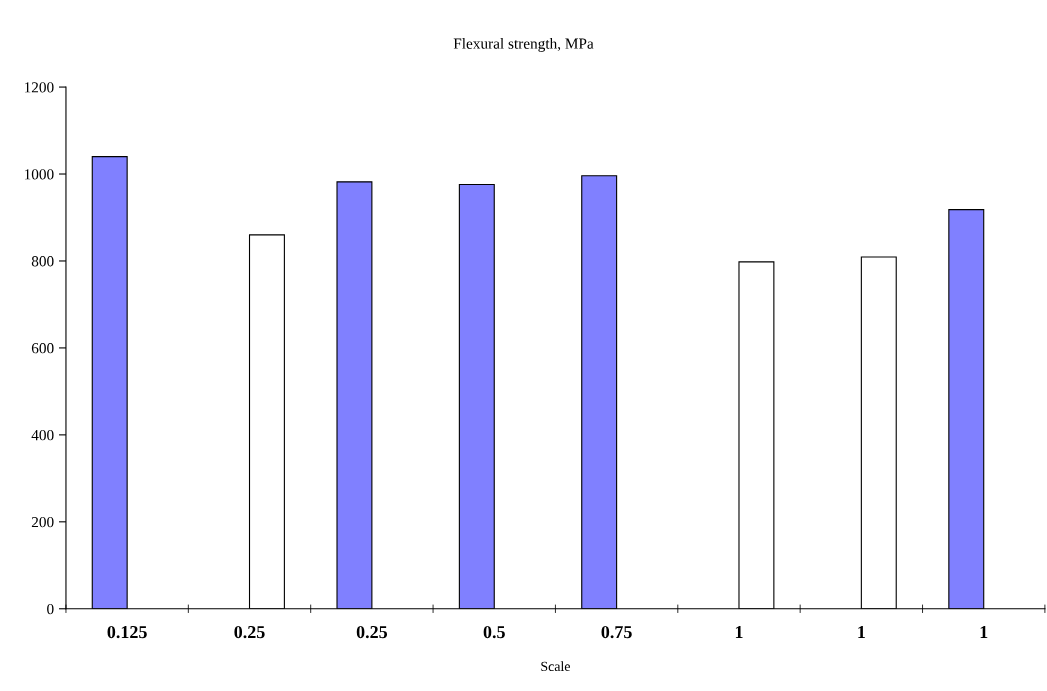 Image resolution: width=1047 pixels, height=691 pixels. I want to click on y-tick-label: 600, so click(42, 348).